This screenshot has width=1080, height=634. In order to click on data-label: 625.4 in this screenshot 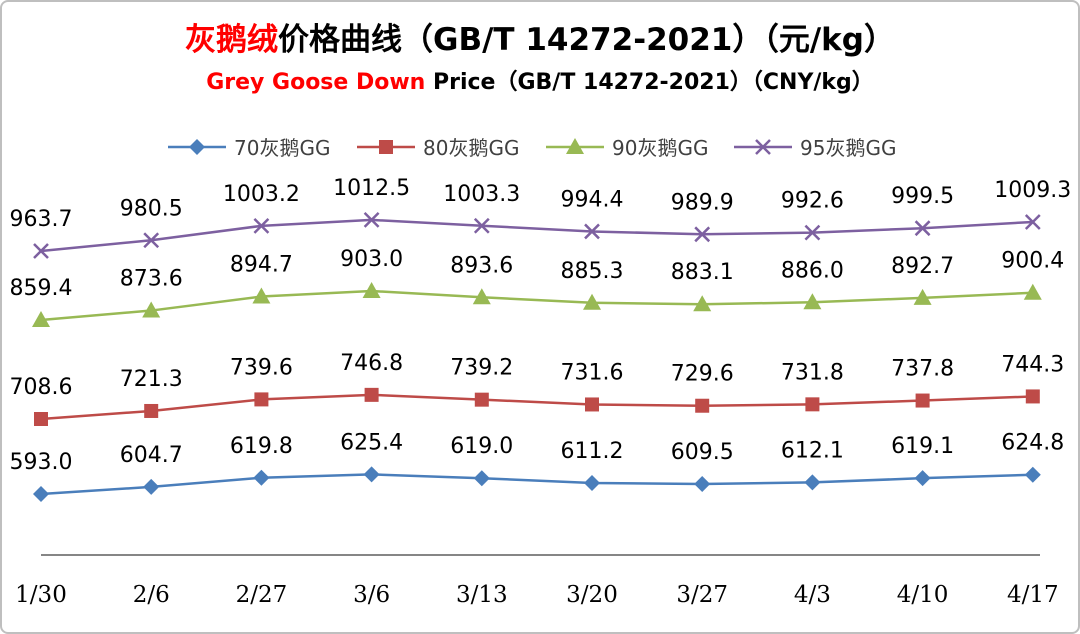, I will do `click(371, 442)`.